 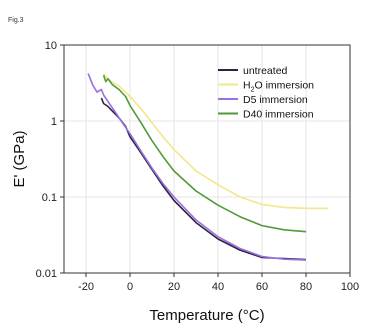 I want to click on y-axis-title: E' (GPa), so click(x=19, y=158).